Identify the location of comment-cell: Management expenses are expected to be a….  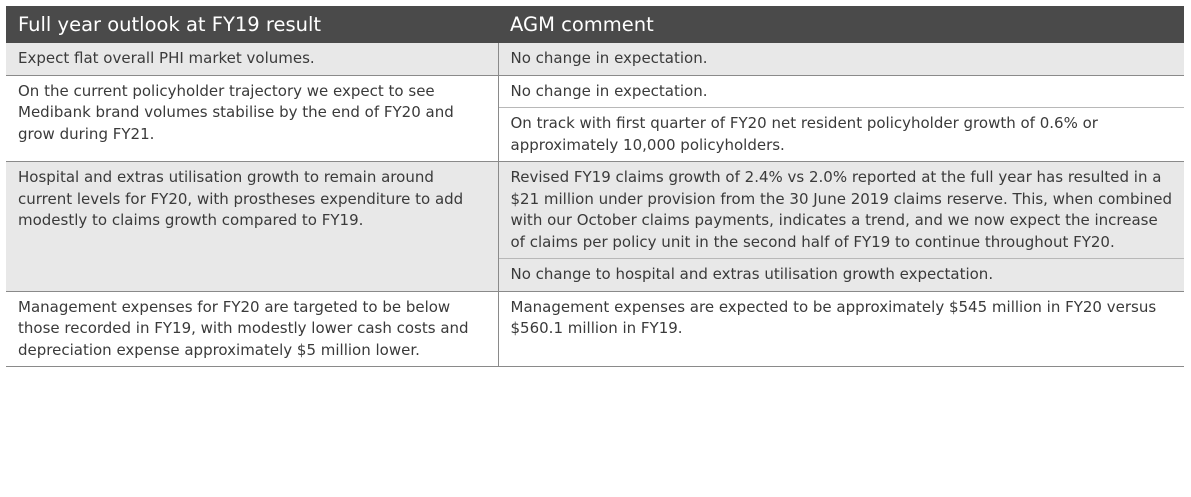
(841, 329).